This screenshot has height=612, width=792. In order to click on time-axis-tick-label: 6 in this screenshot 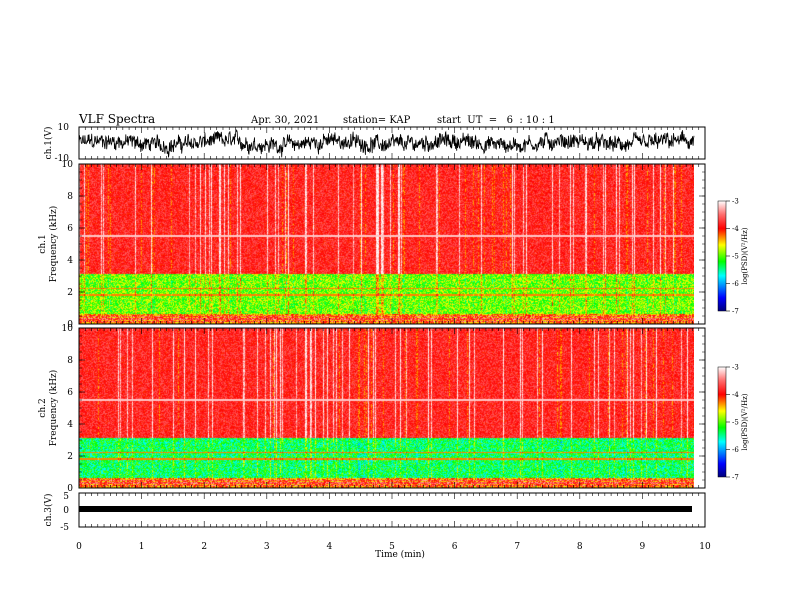, I will do `click(455, 547)`.